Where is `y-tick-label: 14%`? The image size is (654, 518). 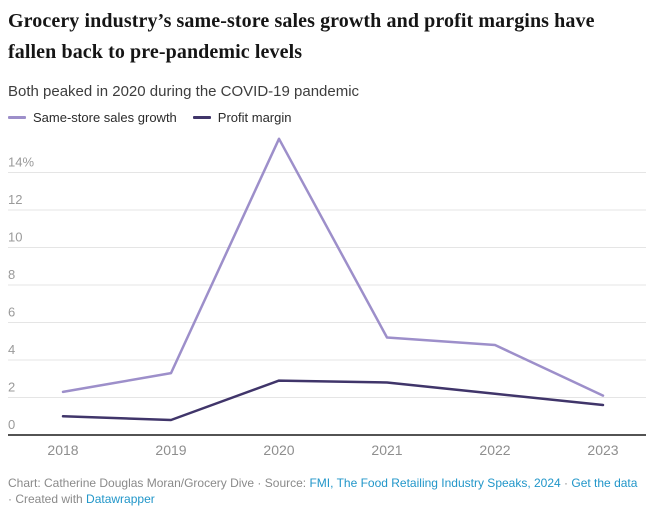 y-tick-label: 14% is located at coordinates (21, 162).